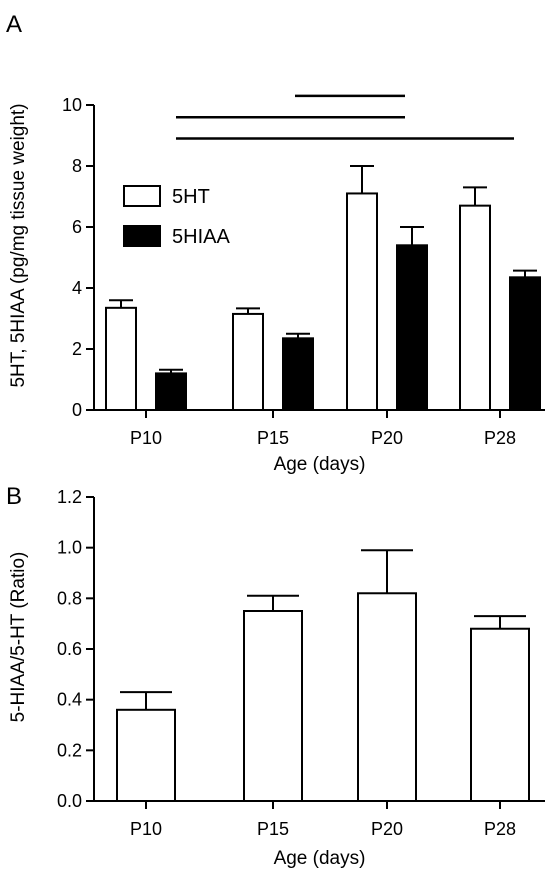 Image resolution: width=559 pixels, height=878 pixels. Describe the element at coordinates (14, 496) in the screenshot. I see `panel-b-letter: B` at that location.